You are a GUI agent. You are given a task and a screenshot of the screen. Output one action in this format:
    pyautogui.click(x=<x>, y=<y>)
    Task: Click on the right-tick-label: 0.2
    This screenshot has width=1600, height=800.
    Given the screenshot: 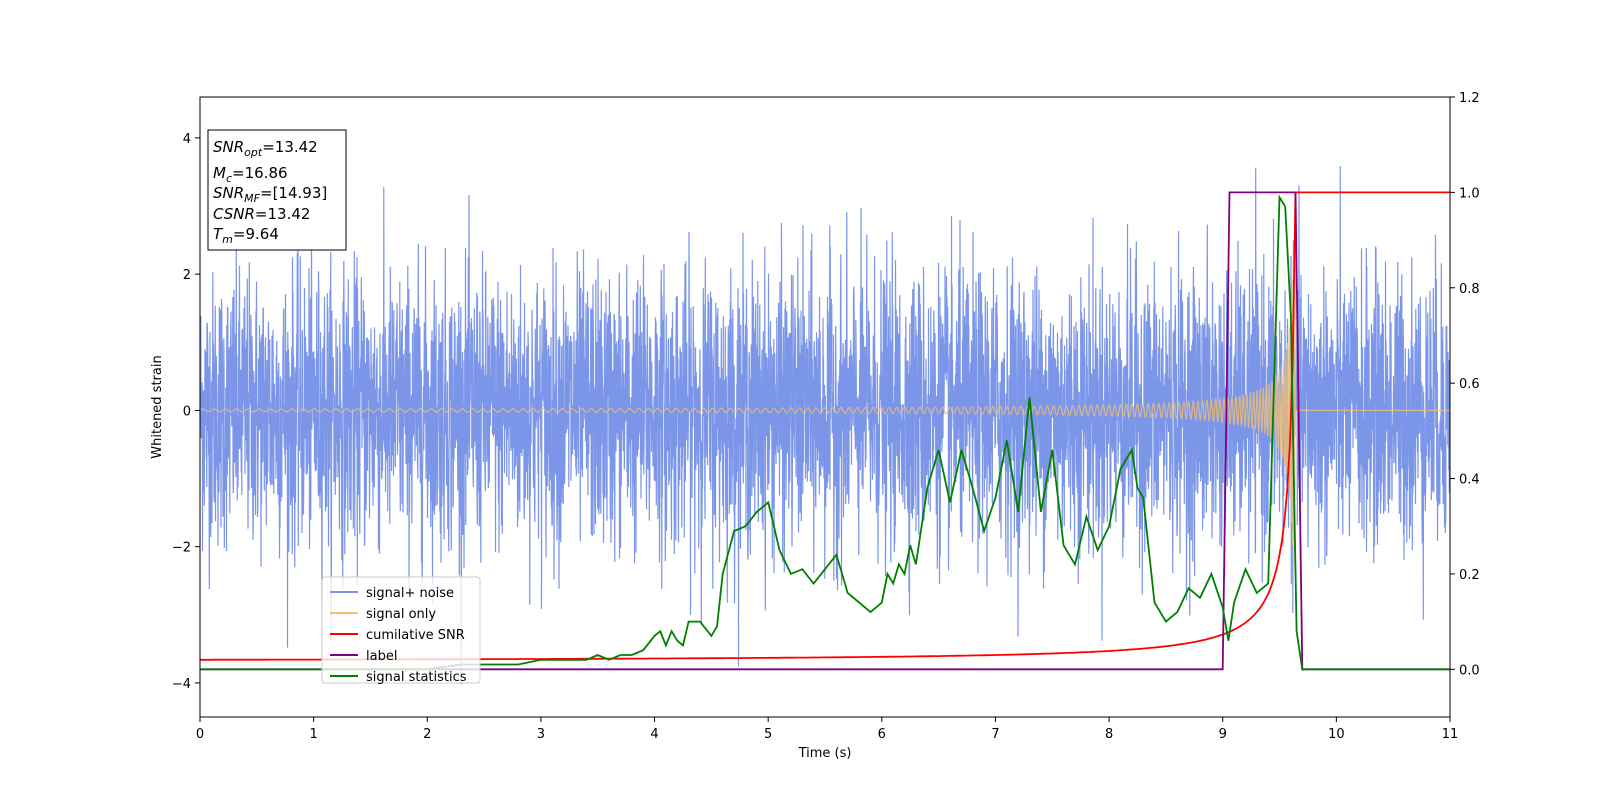 What is the action you would take?
    pyautogui.click(x=1469, y=575)
    